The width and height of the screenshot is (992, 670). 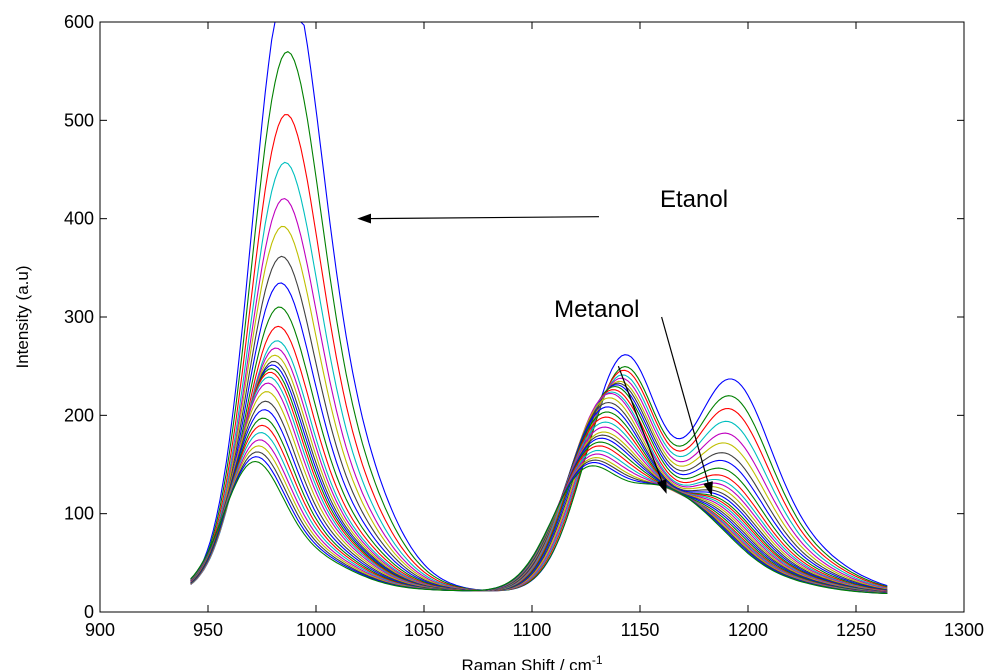 What do you see at coordinates (596, 309) in the screenshot?
I see `annotation-metanol: Metanol` at bounding box center [596, 309].